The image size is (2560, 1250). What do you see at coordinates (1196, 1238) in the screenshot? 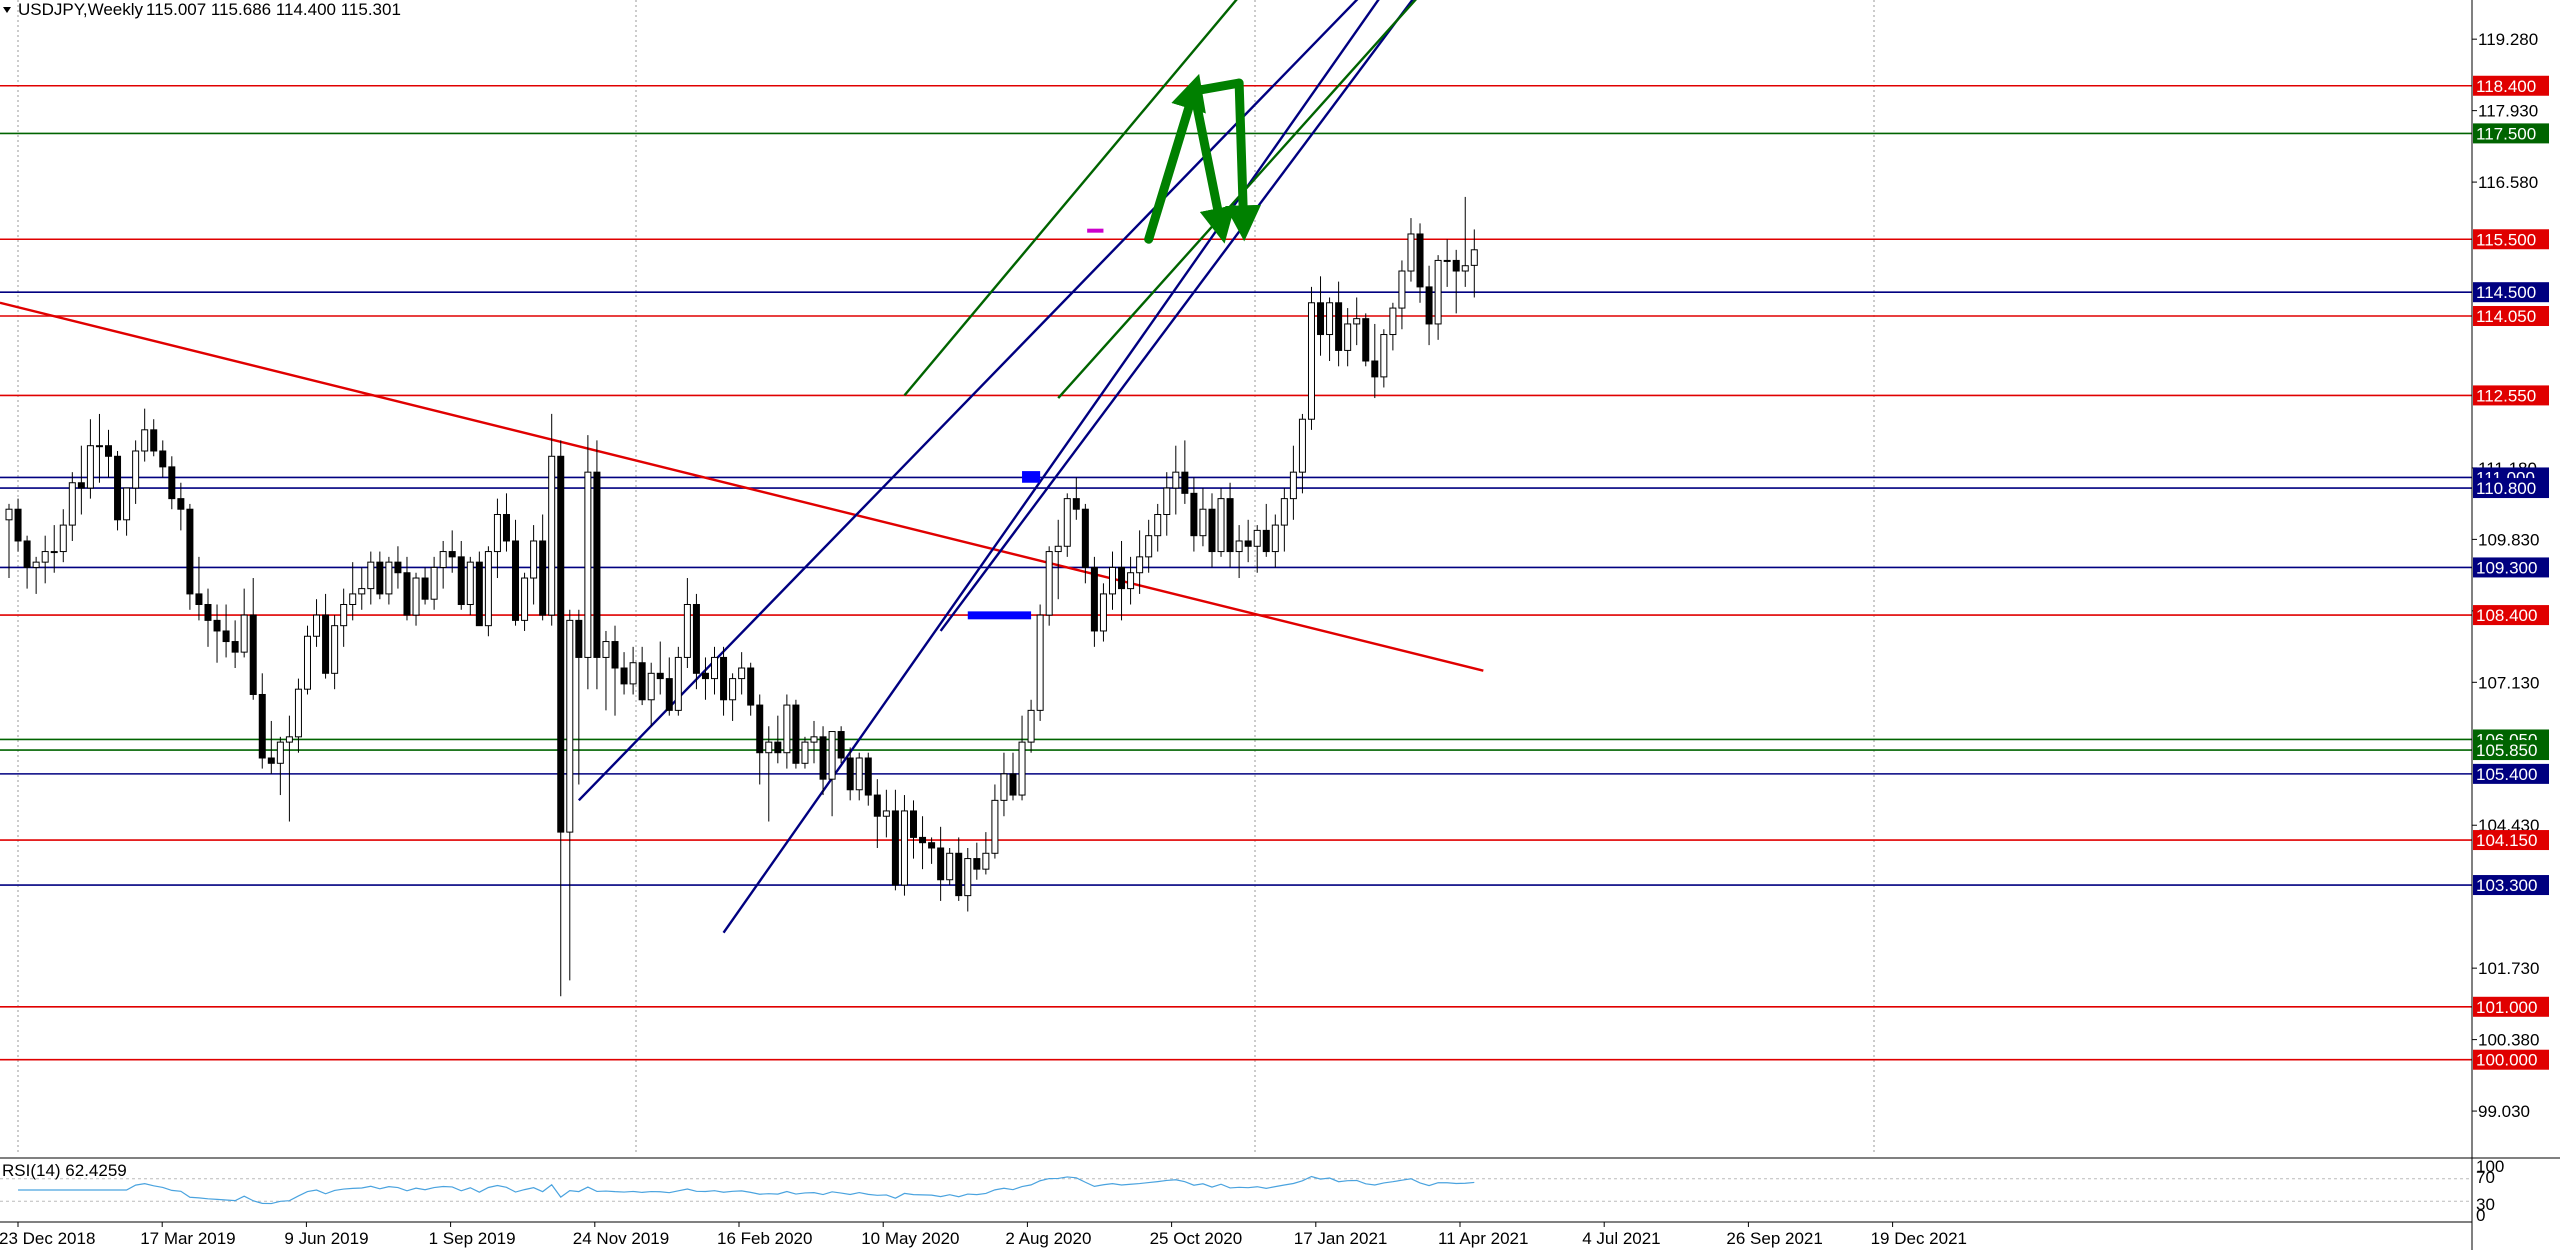
I see `x-tick-label: 25 Oct 2020` at bounding box center [1196, 1238].